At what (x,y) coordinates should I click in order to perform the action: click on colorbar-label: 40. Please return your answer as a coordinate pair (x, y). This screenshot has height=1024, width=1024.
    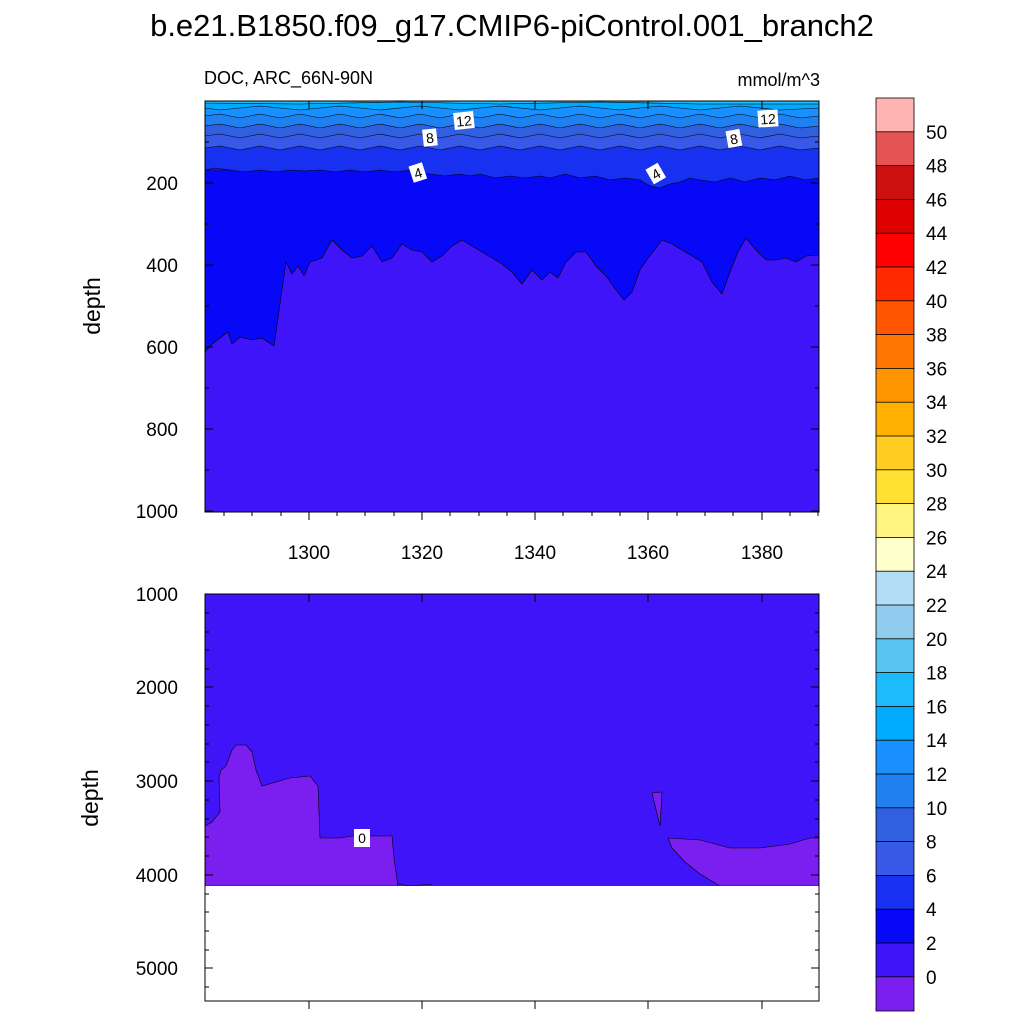
    Looking at the image, I should click on (936, 302).